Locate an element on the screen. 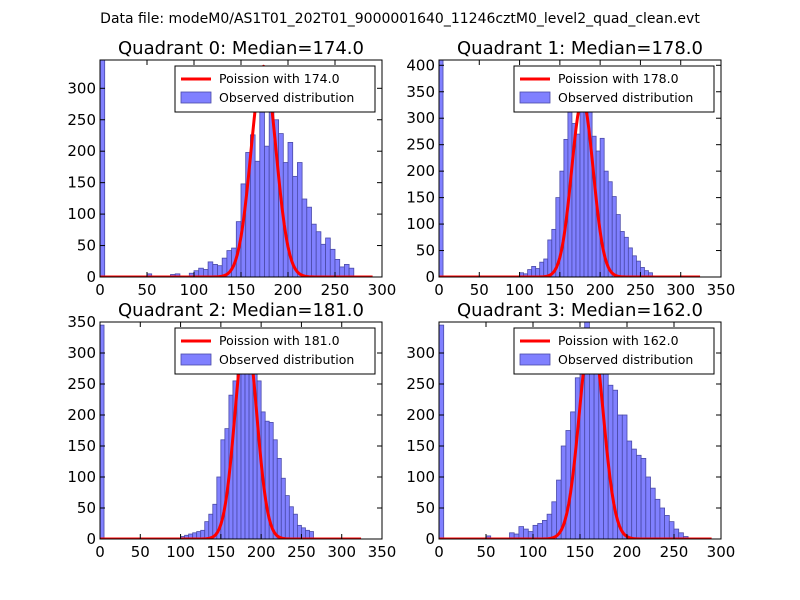 The image size is (800, 600). x-tick-label: 250 is located at coordinates (335, 290).